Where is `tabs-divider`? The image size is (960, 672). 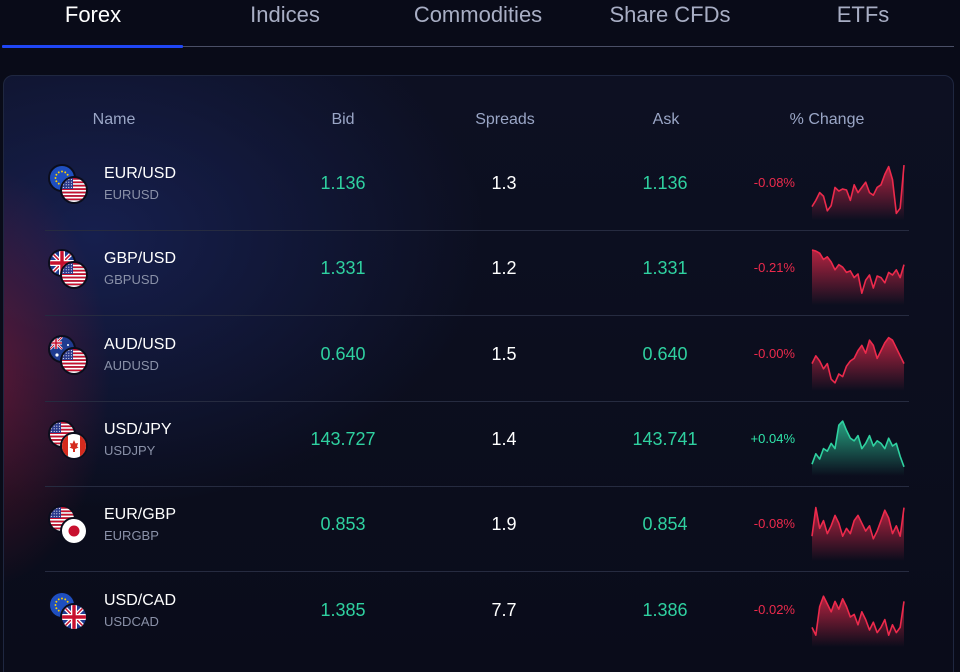 tabs-divider is located at coordinates (478, 46).